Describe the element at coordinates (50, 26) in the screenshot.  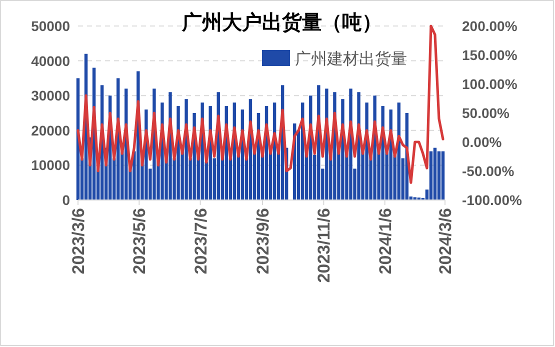
I see `y-tick-label: 50000` at that location.